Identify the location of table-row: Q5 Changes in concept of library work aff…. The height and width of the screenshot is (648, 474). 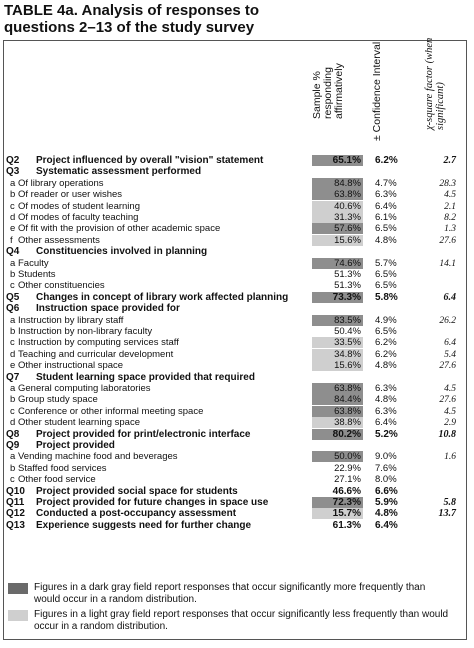
(233, 297).